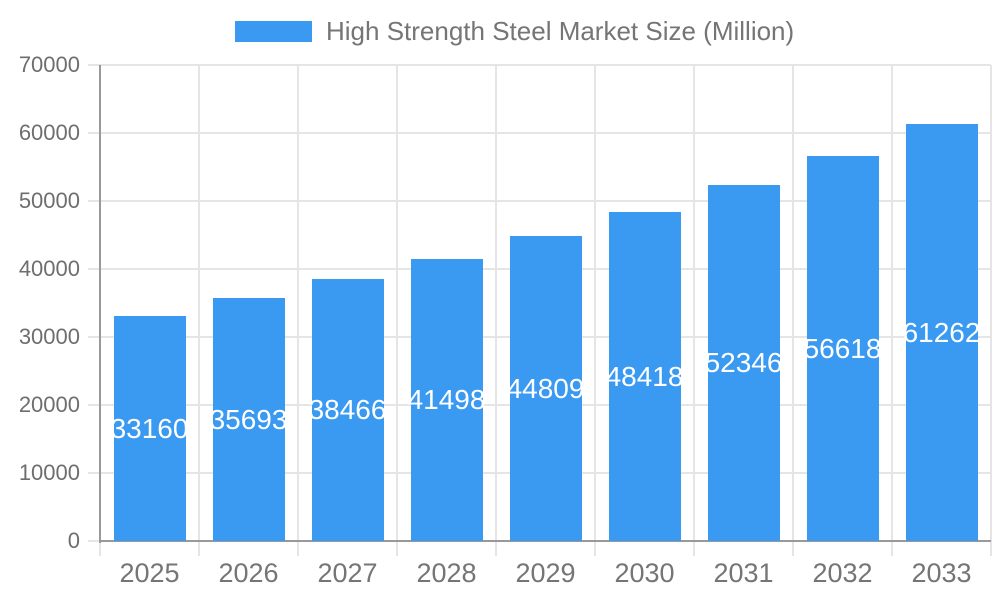 The width and height of the screenshot is (1000, 600). I want to click on x-axis-tick-label: 2029, so click(545, 573).